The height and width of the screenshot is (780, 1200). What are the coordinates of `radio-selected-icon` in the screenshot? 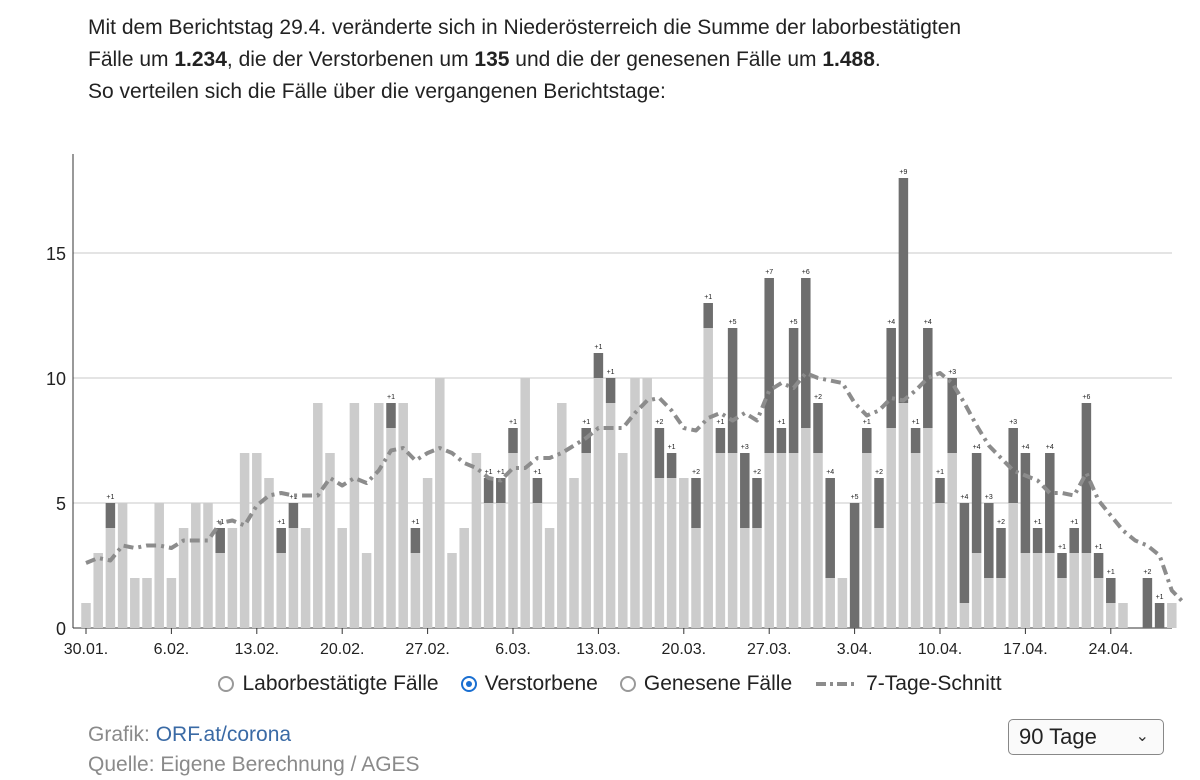 It's located at (468, 684).